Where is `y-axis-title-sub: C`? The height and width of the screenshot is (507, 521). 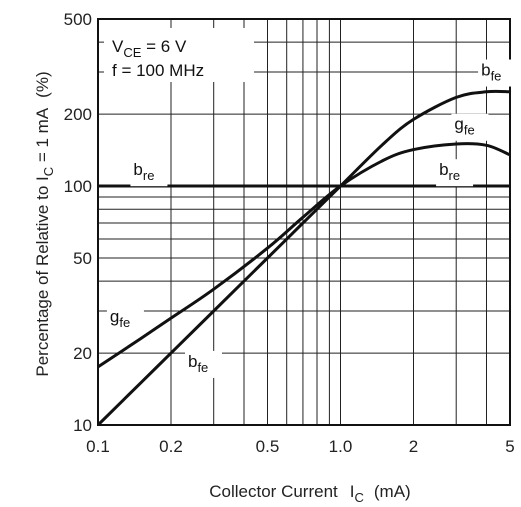
y-axis-title-sub: C is located at coordinates (48, 171).